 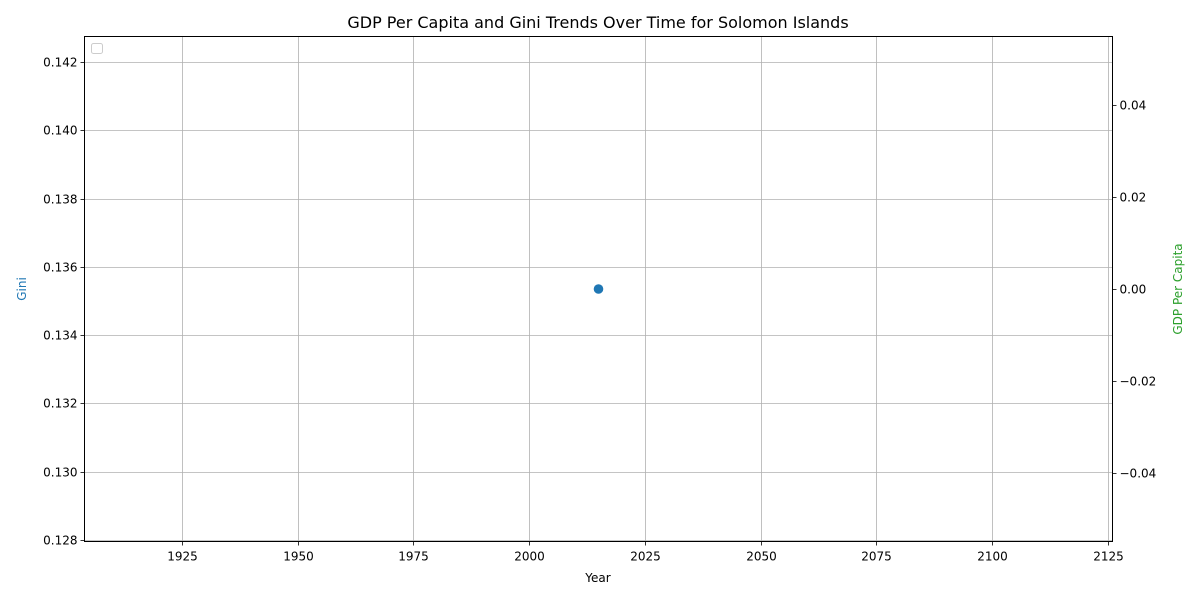 I want to click on x-tick-label: 2000, so click(x=529, y=557).